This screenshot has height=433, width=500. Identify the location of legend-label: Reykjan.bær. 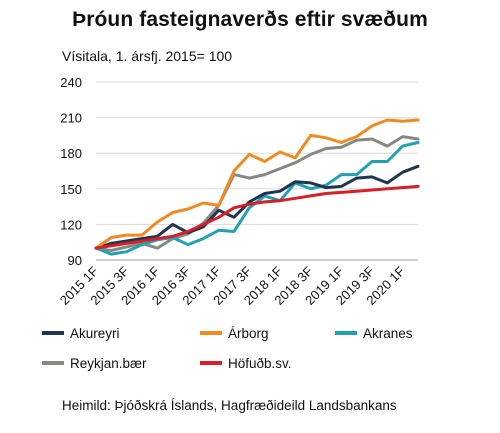
(108, 363).